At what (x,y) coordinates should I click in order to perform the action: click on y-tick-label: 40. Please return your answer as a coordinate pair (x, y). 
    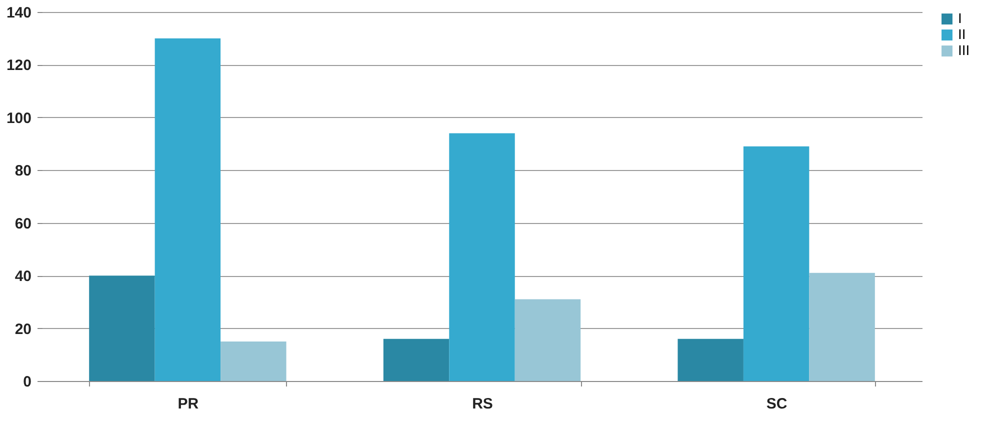
    Looking at the image, I should click on (23, 277).